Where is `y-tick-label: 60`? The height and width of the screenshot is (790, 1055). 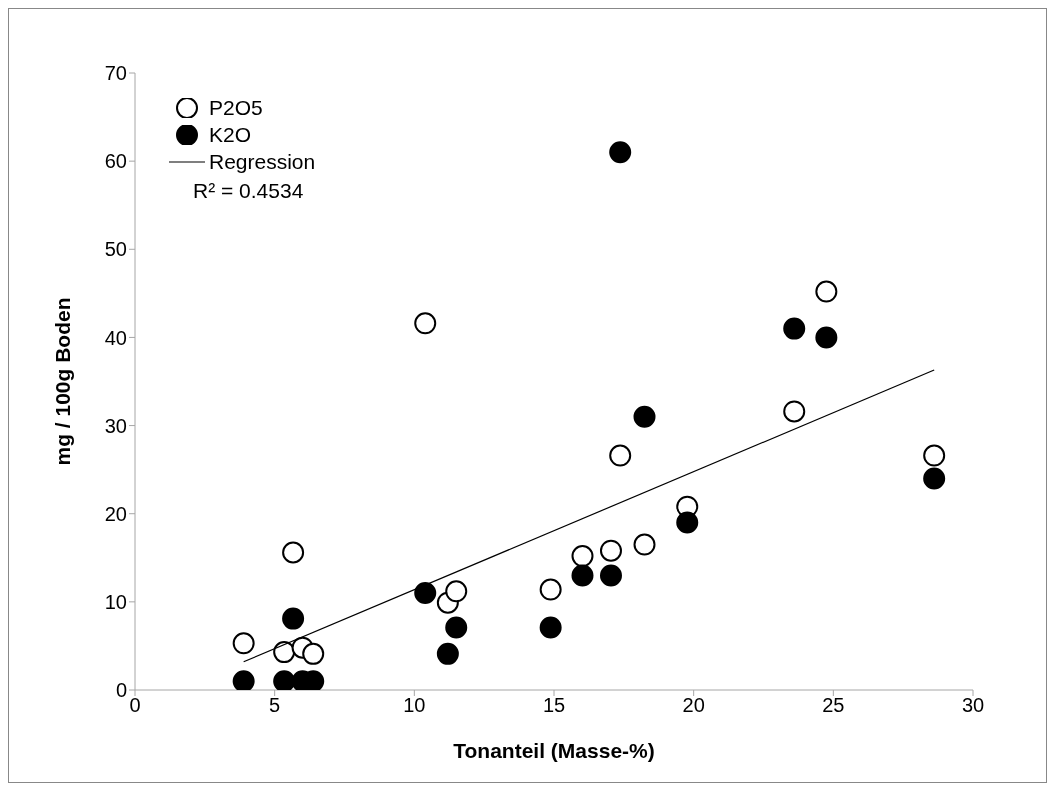
y-tick-label: 60 is located at coordinates (115, 161).